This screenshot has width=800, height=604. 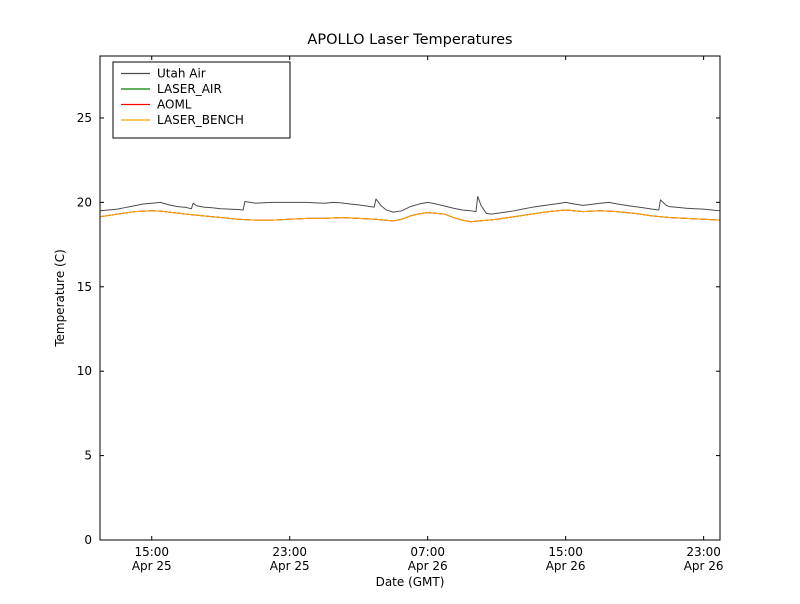 What do you see at coordinates (410, 205) in the screenshot?
I see `series-line-utah-air` at bounding box center [410, 205].